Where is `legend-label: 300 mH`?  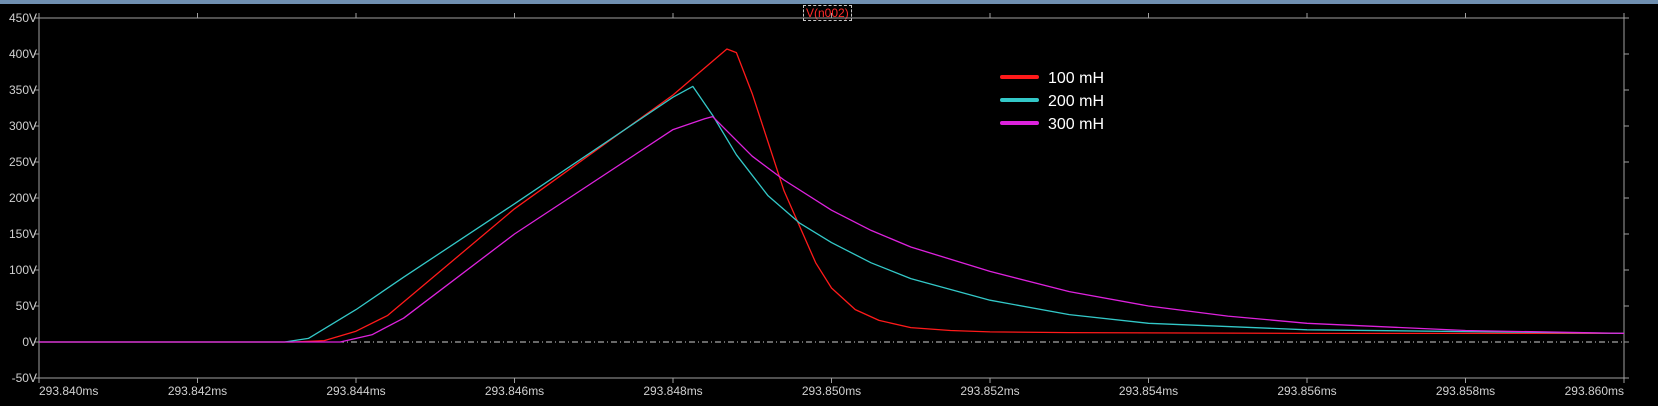
legend-label: 300 mH is located at coordinates (1076, 124).